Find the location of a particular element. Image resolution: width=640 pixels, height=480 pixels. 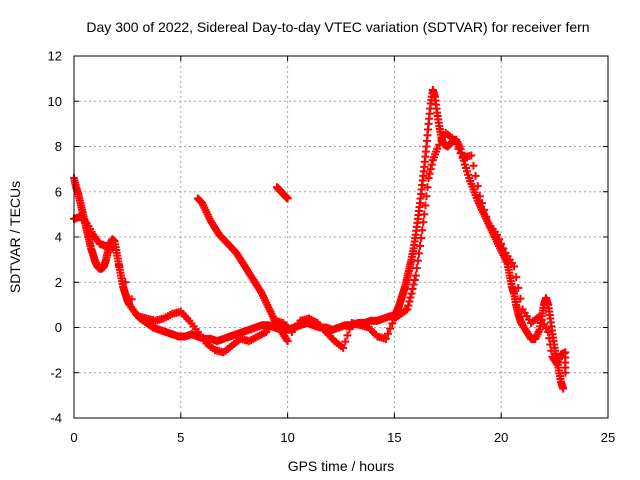

y-tick-label: -4 is located at coordinates (56, 418).